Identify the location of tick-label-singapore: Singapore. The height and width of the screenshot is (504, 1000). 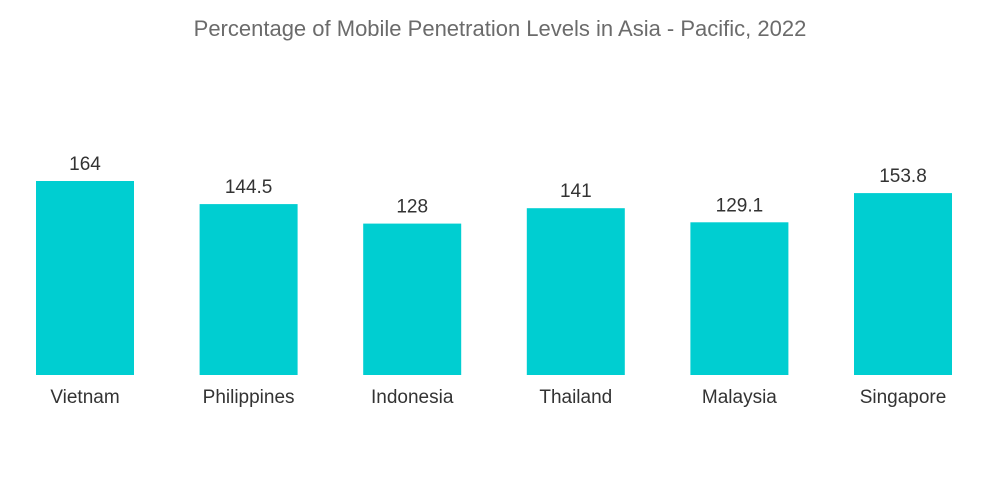
(903, 397).